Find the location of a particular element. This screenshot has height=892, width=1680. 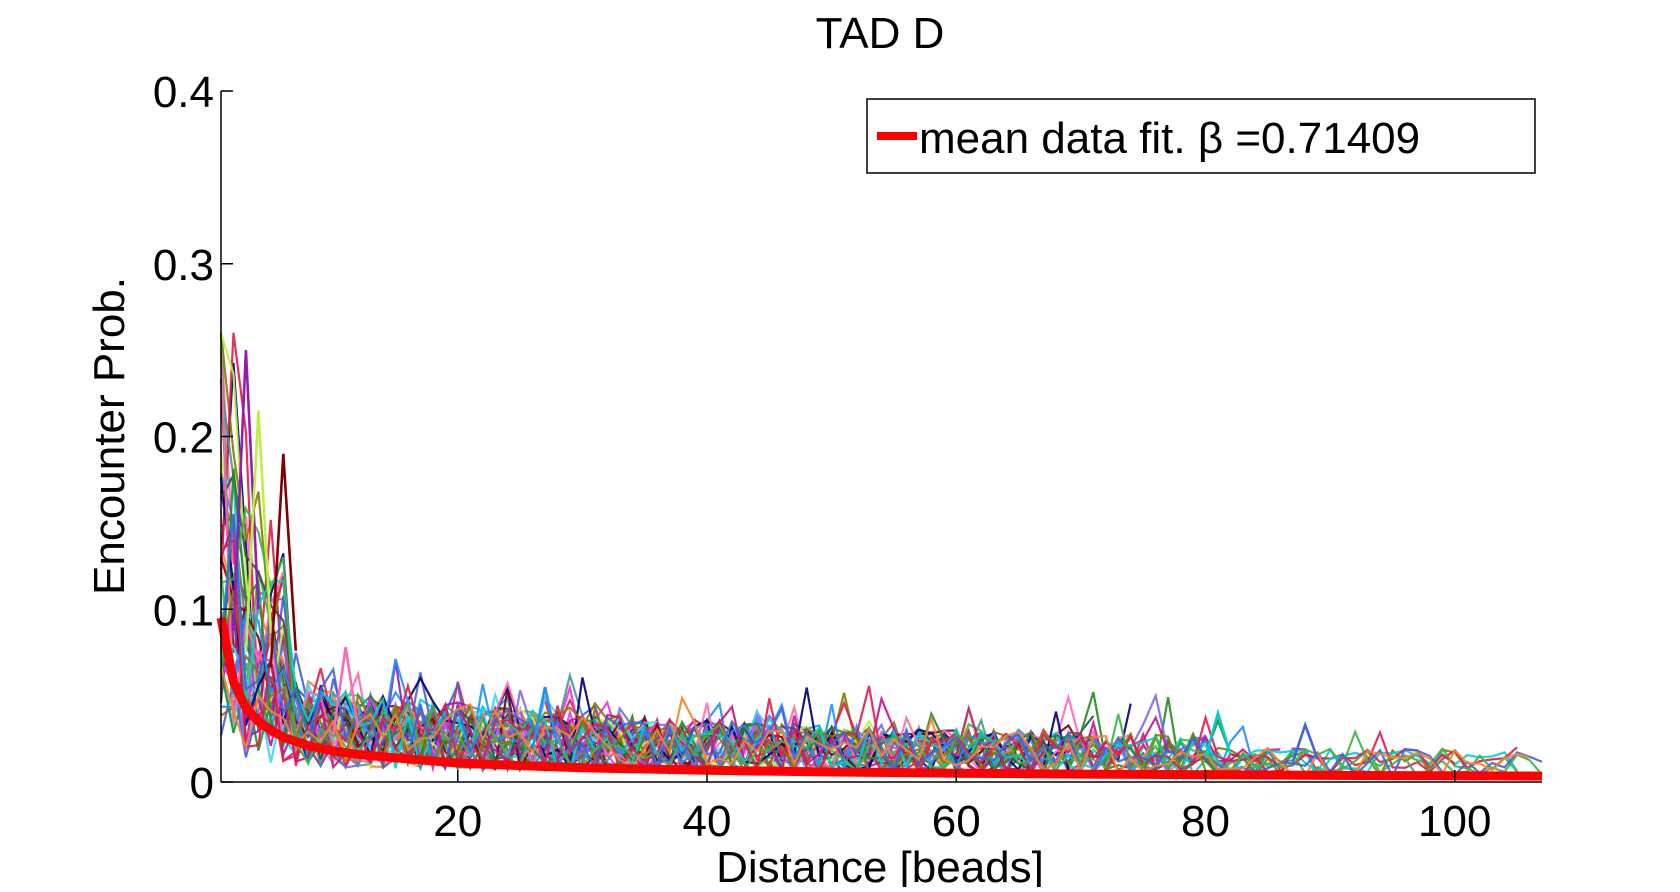

fit-series-group is located at coordinates (879, 699).